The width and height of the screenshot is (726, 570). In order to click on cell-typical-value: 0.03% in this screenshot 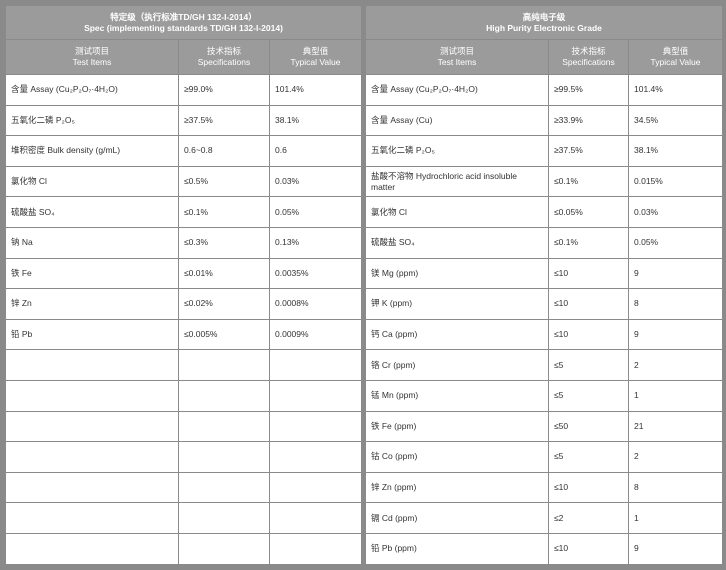, I will do `click(675, 212)`.